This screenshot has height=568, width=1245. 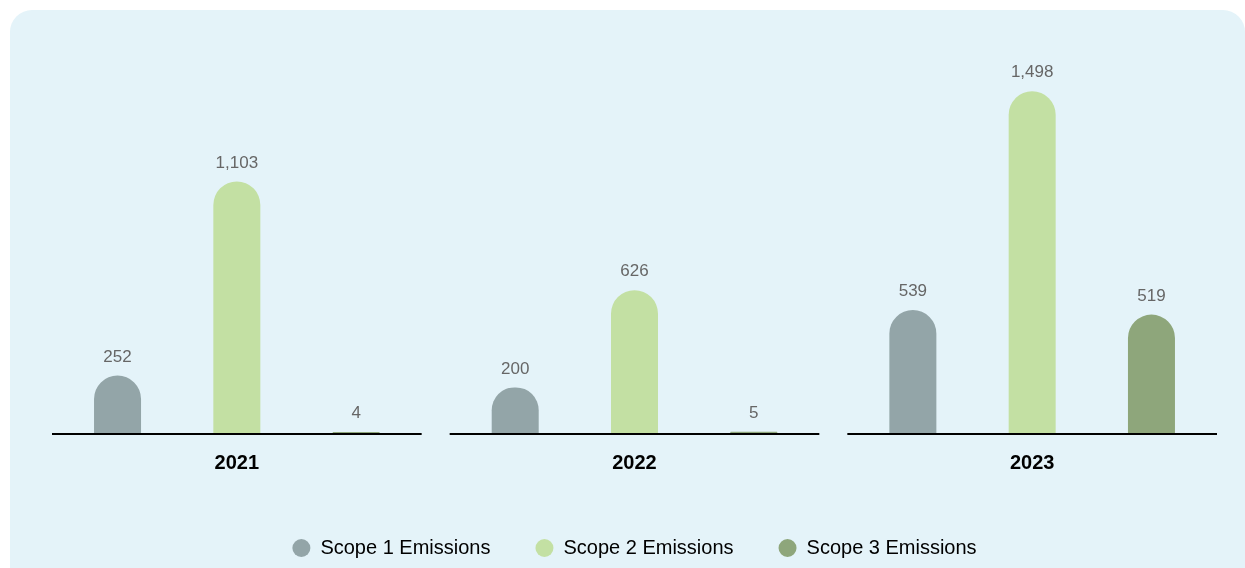 I want to click on x-tick-label: 2022, so click(x=634, y=461).